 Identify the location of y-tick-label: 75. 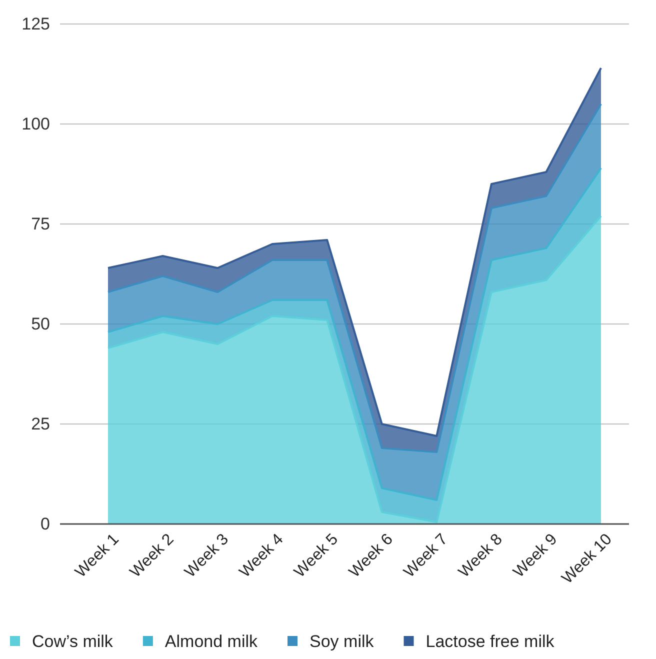
(40, 224).